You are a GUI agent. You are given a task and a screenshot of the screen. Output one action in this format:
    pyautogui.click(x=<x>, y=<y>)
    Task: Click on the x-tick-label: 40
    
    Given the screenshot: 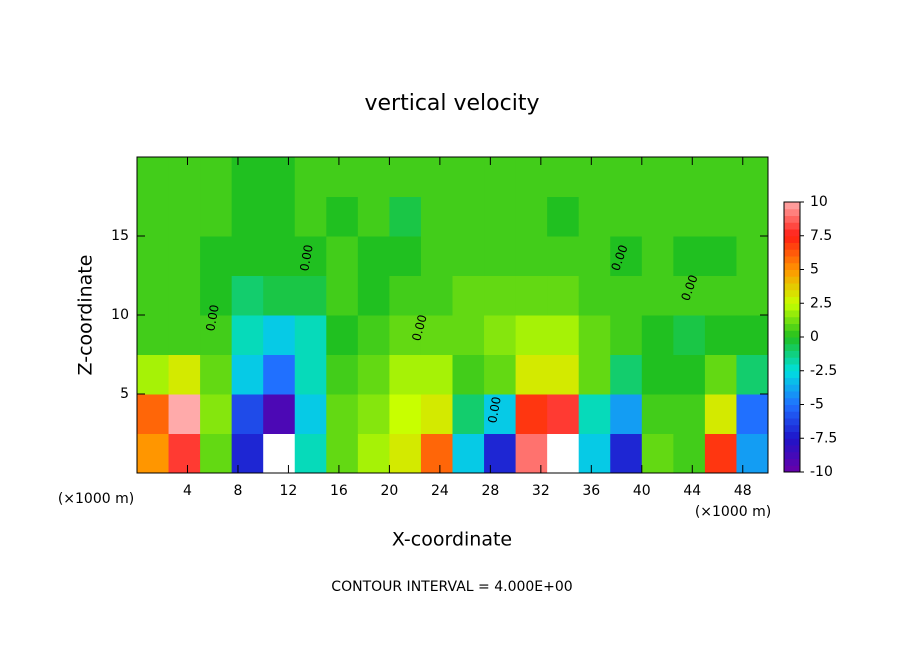 What is the action you would take?
    pyautogui.click(x=642, y=491)
    